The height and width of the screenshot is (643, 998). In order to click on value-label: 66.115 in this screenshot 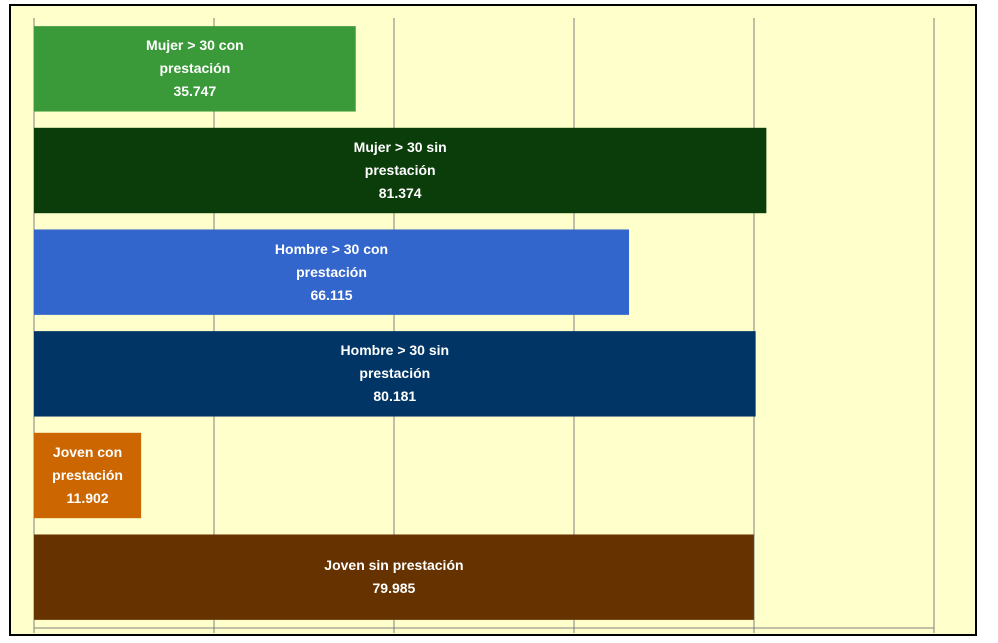, I will do `click(331, 294)`.